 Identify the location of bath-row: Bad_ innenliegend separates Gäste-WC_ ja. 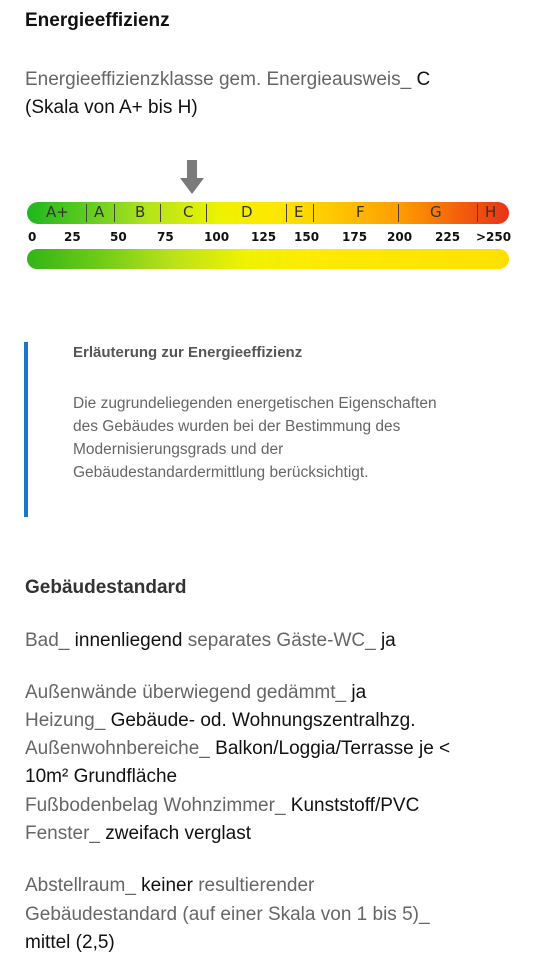
(210, 641).